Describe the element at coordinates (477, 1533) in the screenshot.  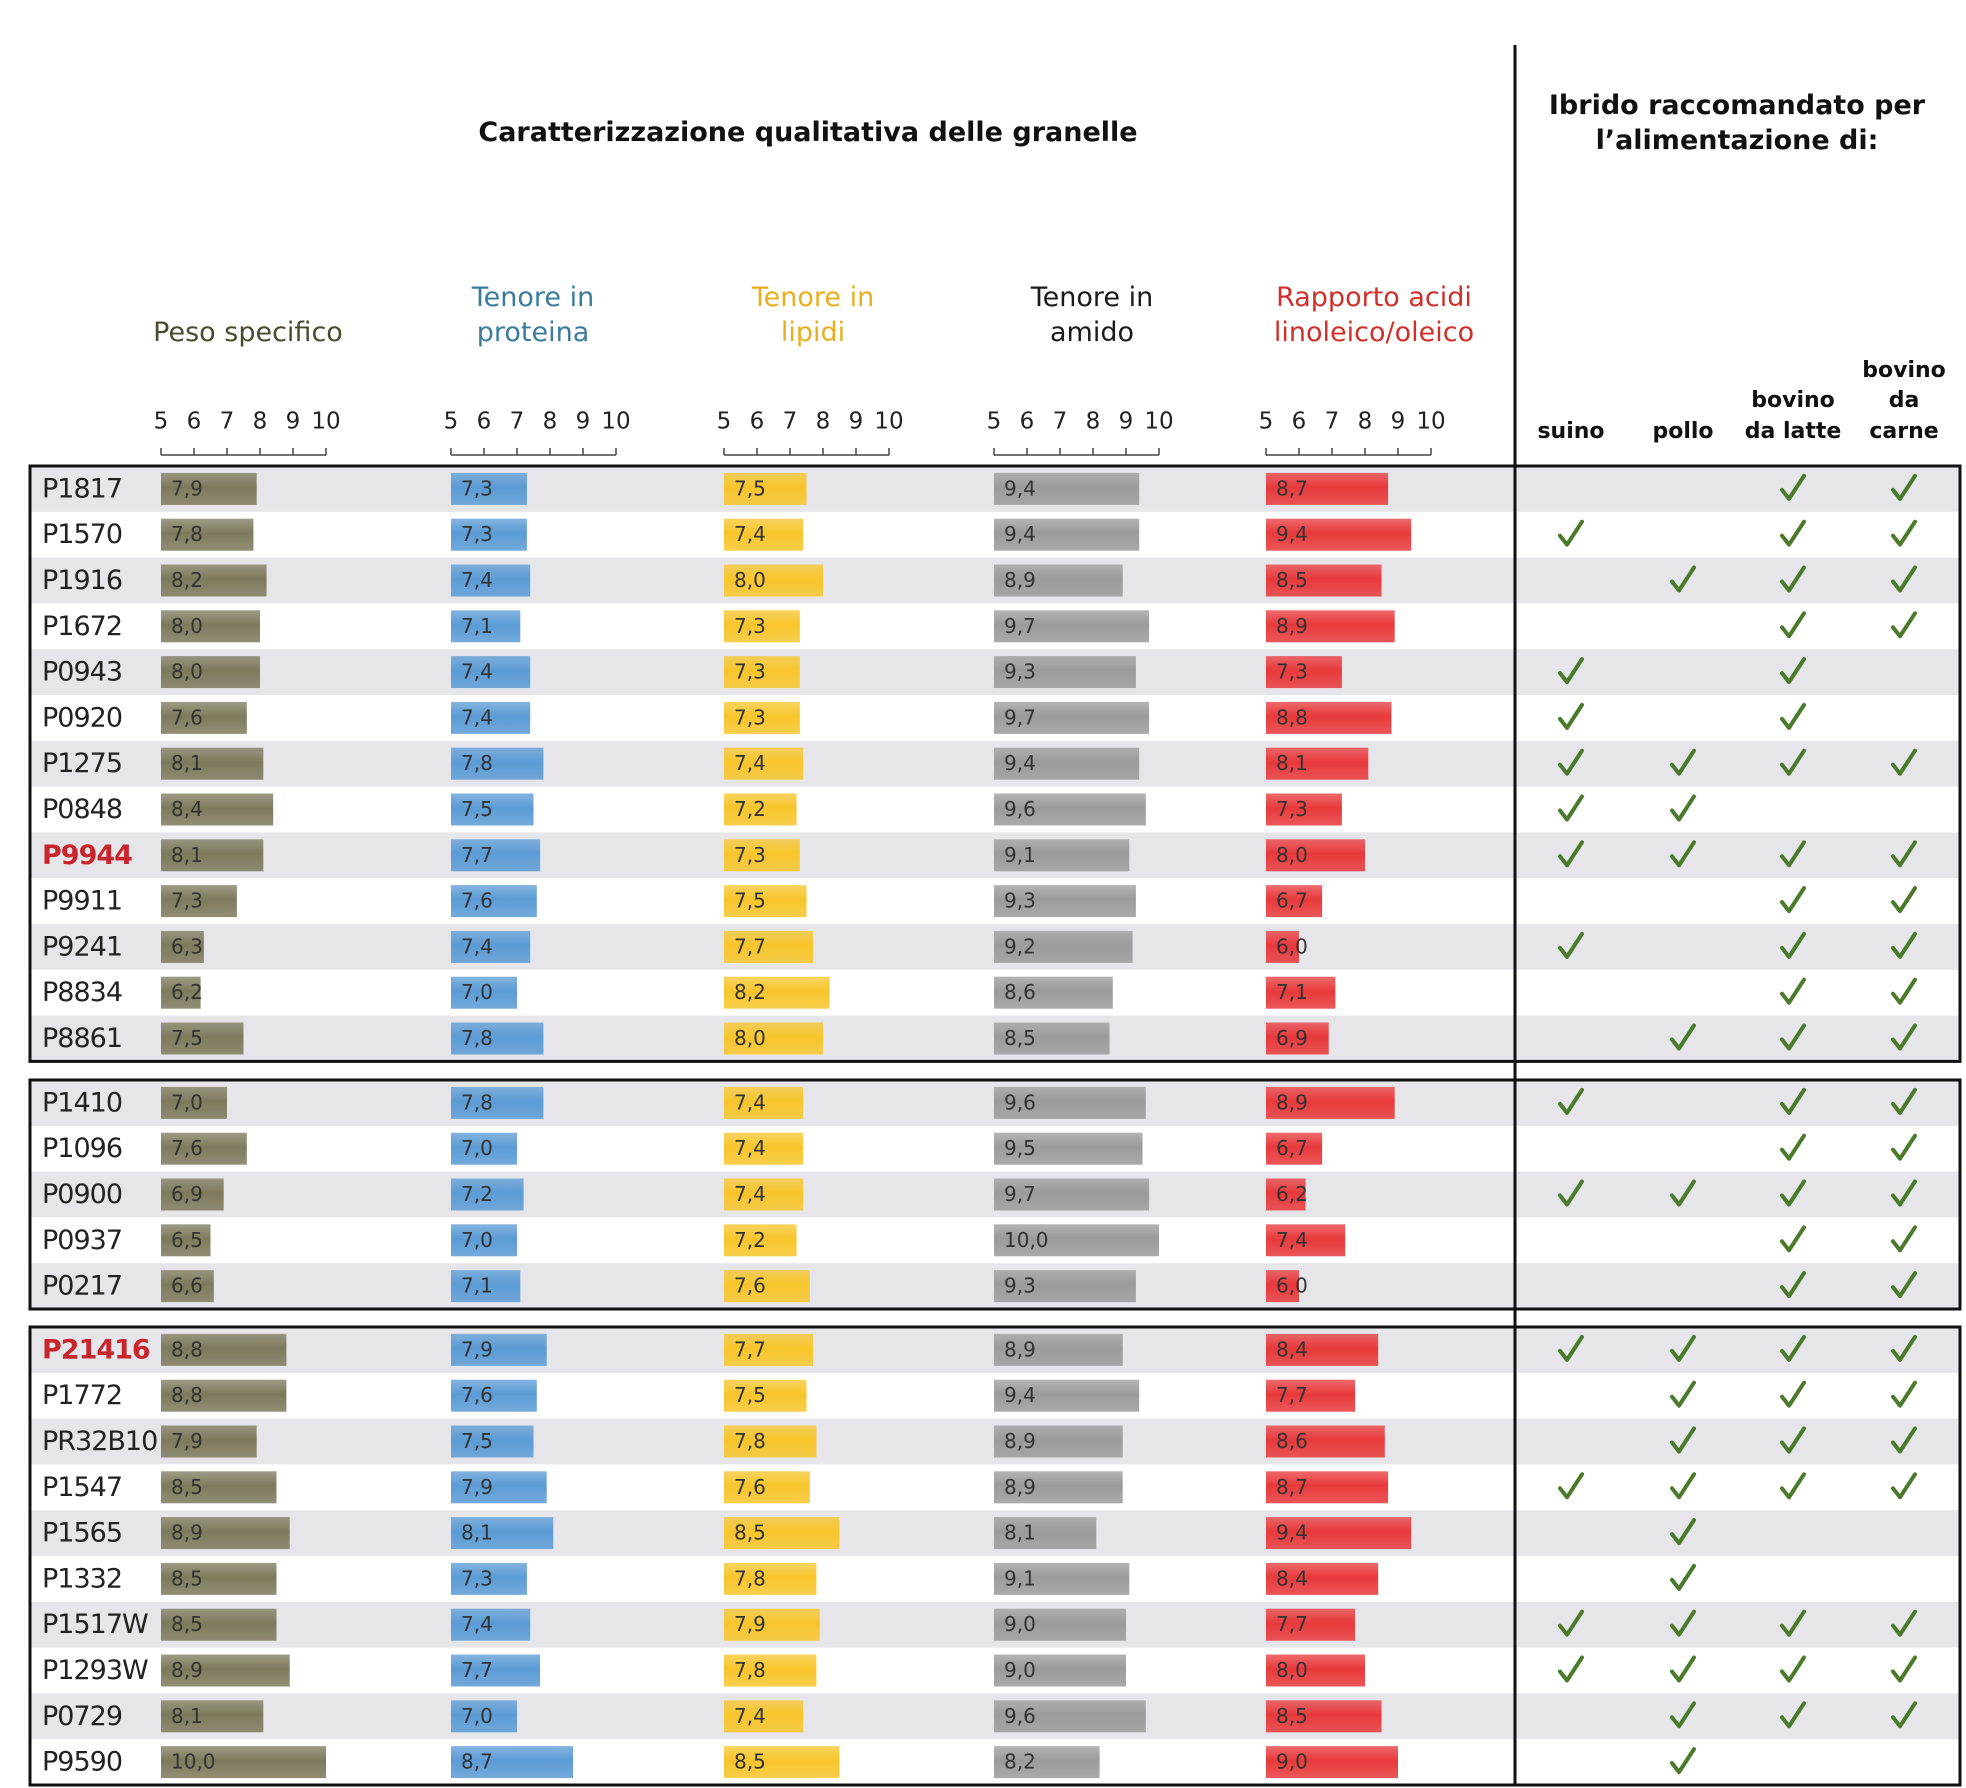
I see `bar-label: 8,1` at that location.